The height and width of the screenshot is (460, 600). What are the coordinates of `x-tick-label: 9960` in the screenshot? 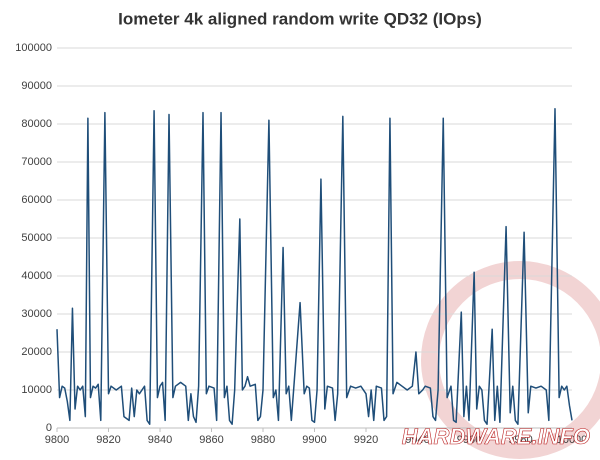 It's located at (469, 440).